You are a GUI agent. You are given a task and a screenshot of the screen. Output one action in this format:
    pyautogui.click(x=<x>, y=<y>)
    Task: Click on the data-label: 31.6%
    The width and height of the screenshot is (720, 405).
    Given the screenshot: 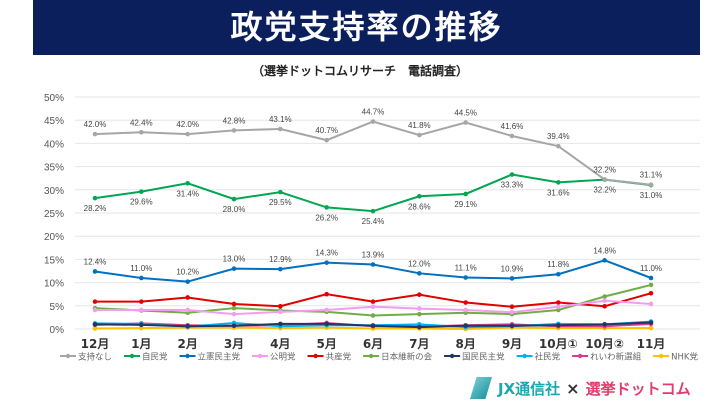 What is the action you would take?
    pyautogui.click(x=558, y=192)
    